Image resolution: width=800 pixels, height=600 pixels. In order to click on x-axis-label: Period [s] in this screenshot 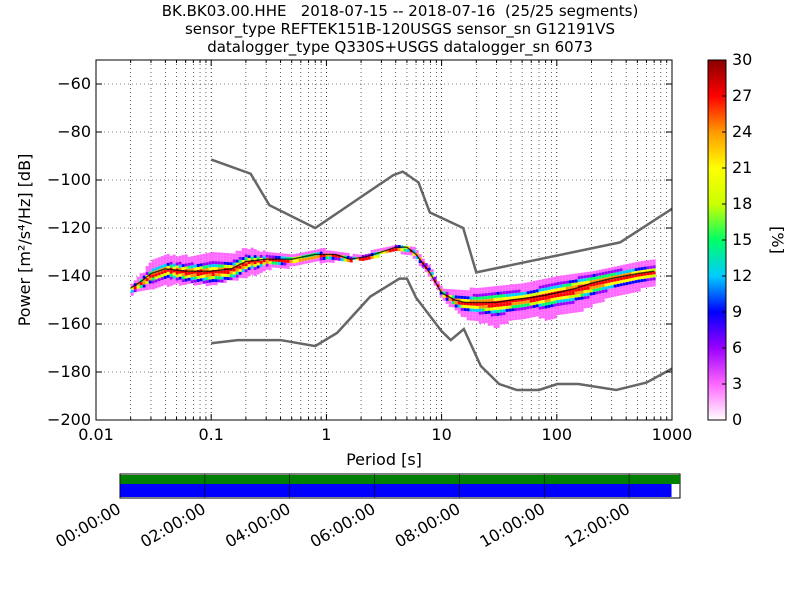, I will do `click(384, 459)`.